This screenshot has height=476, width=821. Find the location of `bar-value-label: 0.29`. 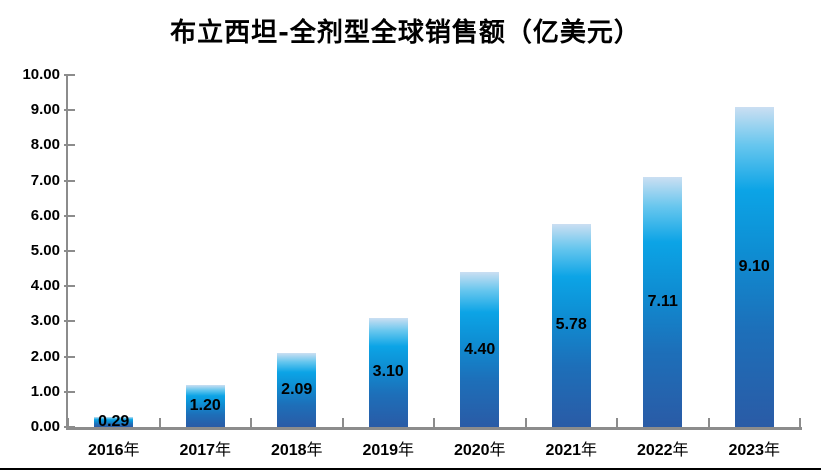

bar-value-label: 0.29 is located at coordinates (114, 421).